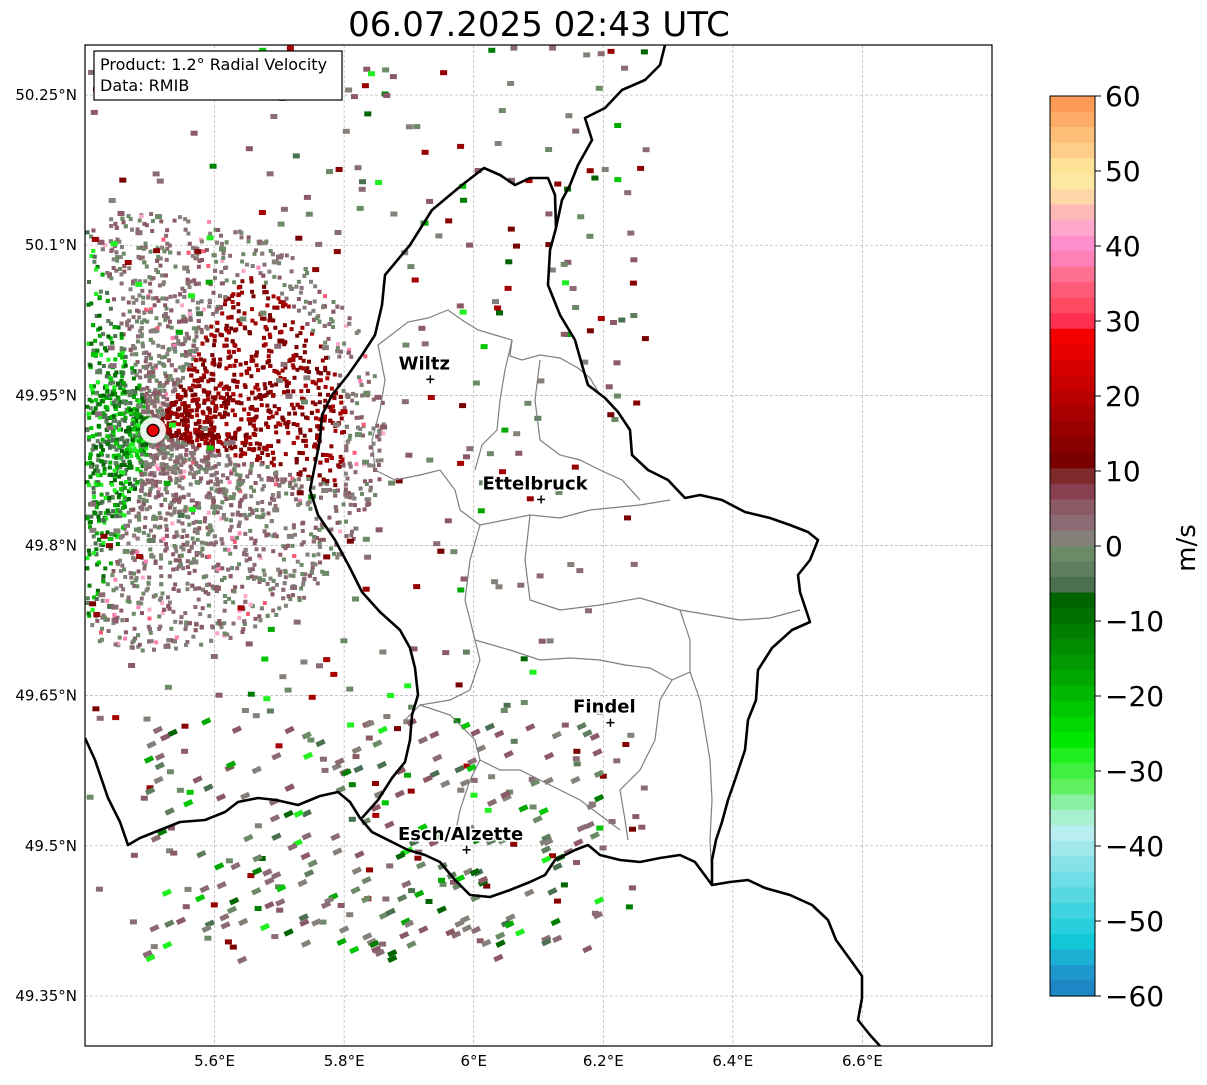 Image resolution: width=1207 pixels, height=1085 pixels. What do you see at coordinates (1134, 921) in the screenshot?
I see `colorbar-tick-label: −50` at bounding box center [1134, 921].